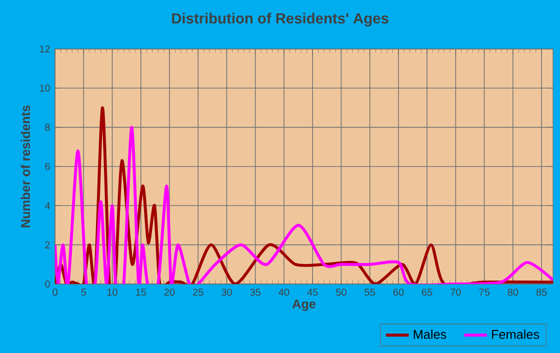  Describe the element at coordinates (312, 292) in the screenshot. I see `x-tick-label: 45` at that location.